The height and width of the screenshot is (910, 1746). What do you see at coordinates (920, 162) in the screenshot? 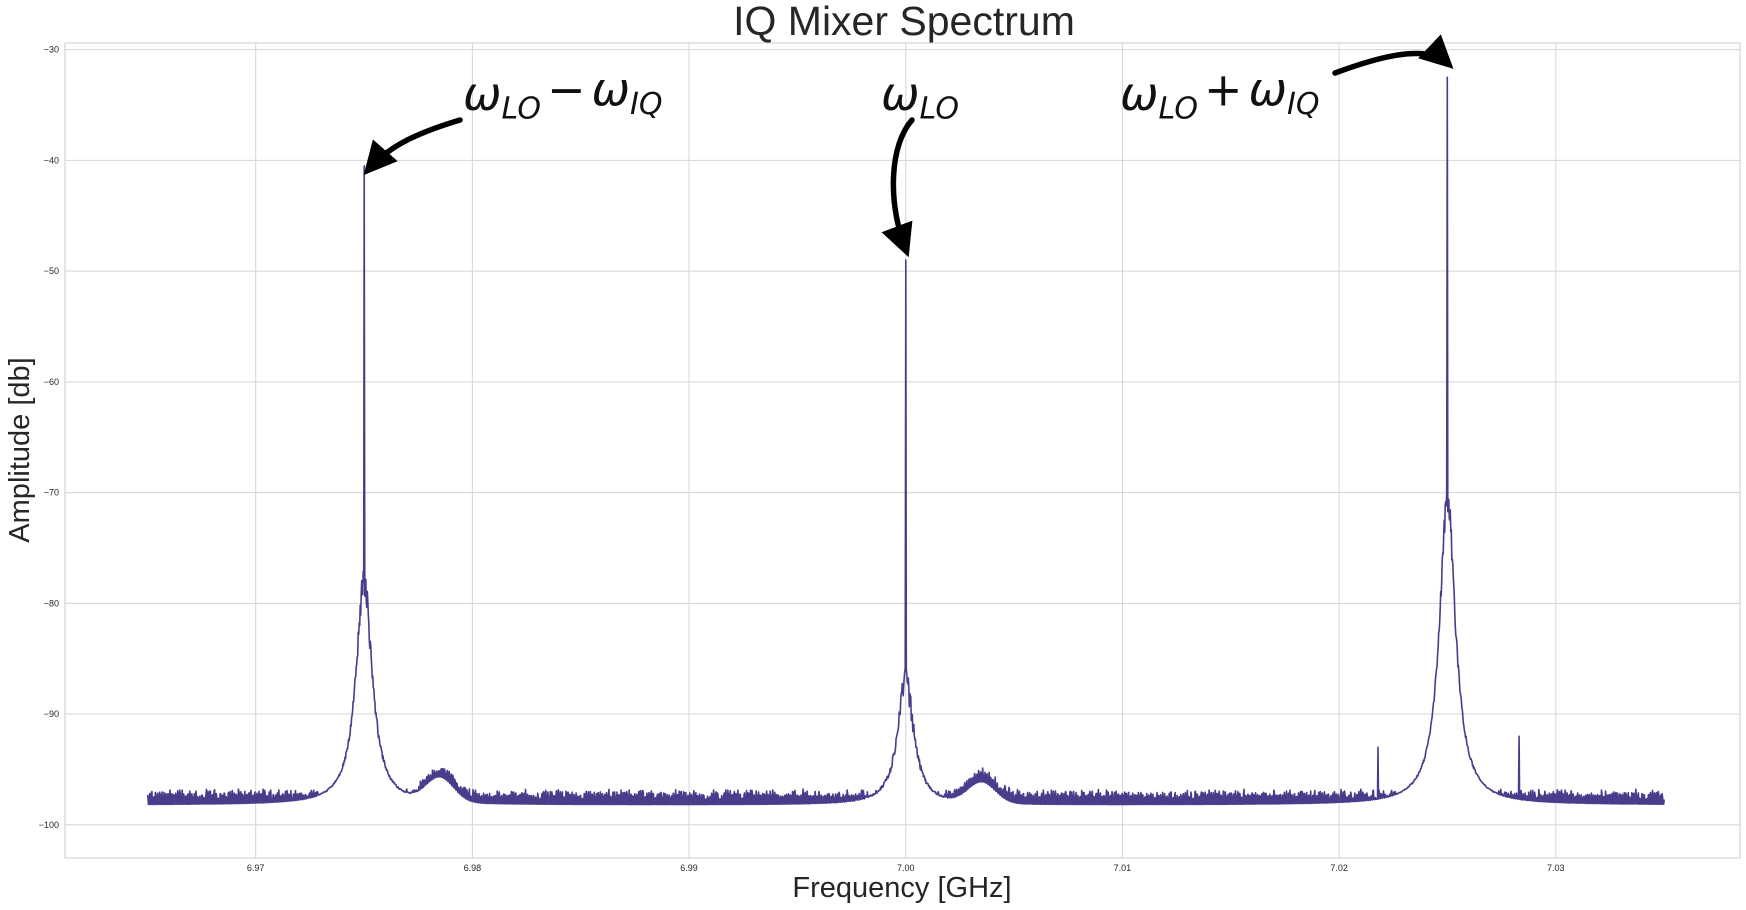
I see `annotation-2: ωLO` at bounding box center [920, 162].